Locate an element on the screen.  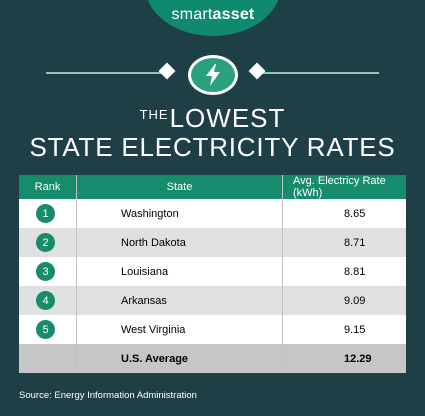
rate-cell: 8.71 is located at coordinates (344, 242).